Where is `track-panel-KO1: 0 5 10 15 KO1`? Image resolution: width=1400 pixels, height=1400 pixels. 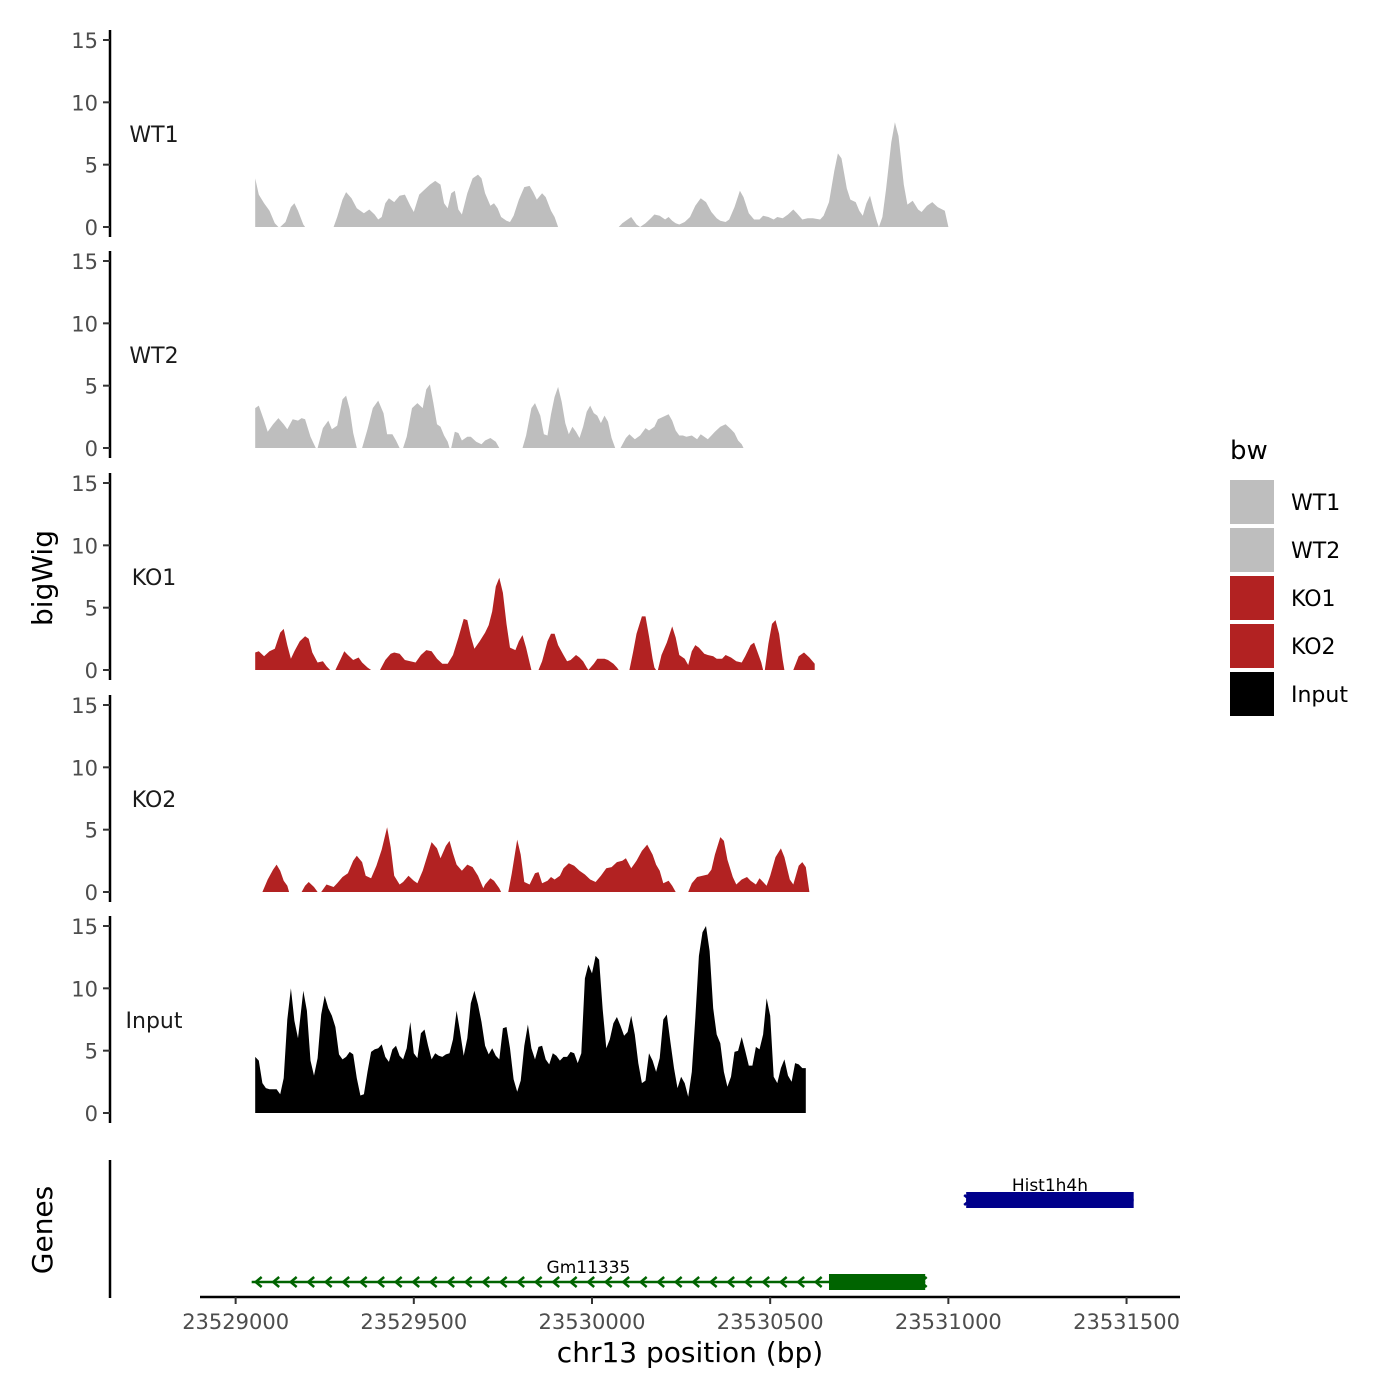
track-panel-KO1: 0 5 10 15 KO1 is located at coordinates (443, 577).